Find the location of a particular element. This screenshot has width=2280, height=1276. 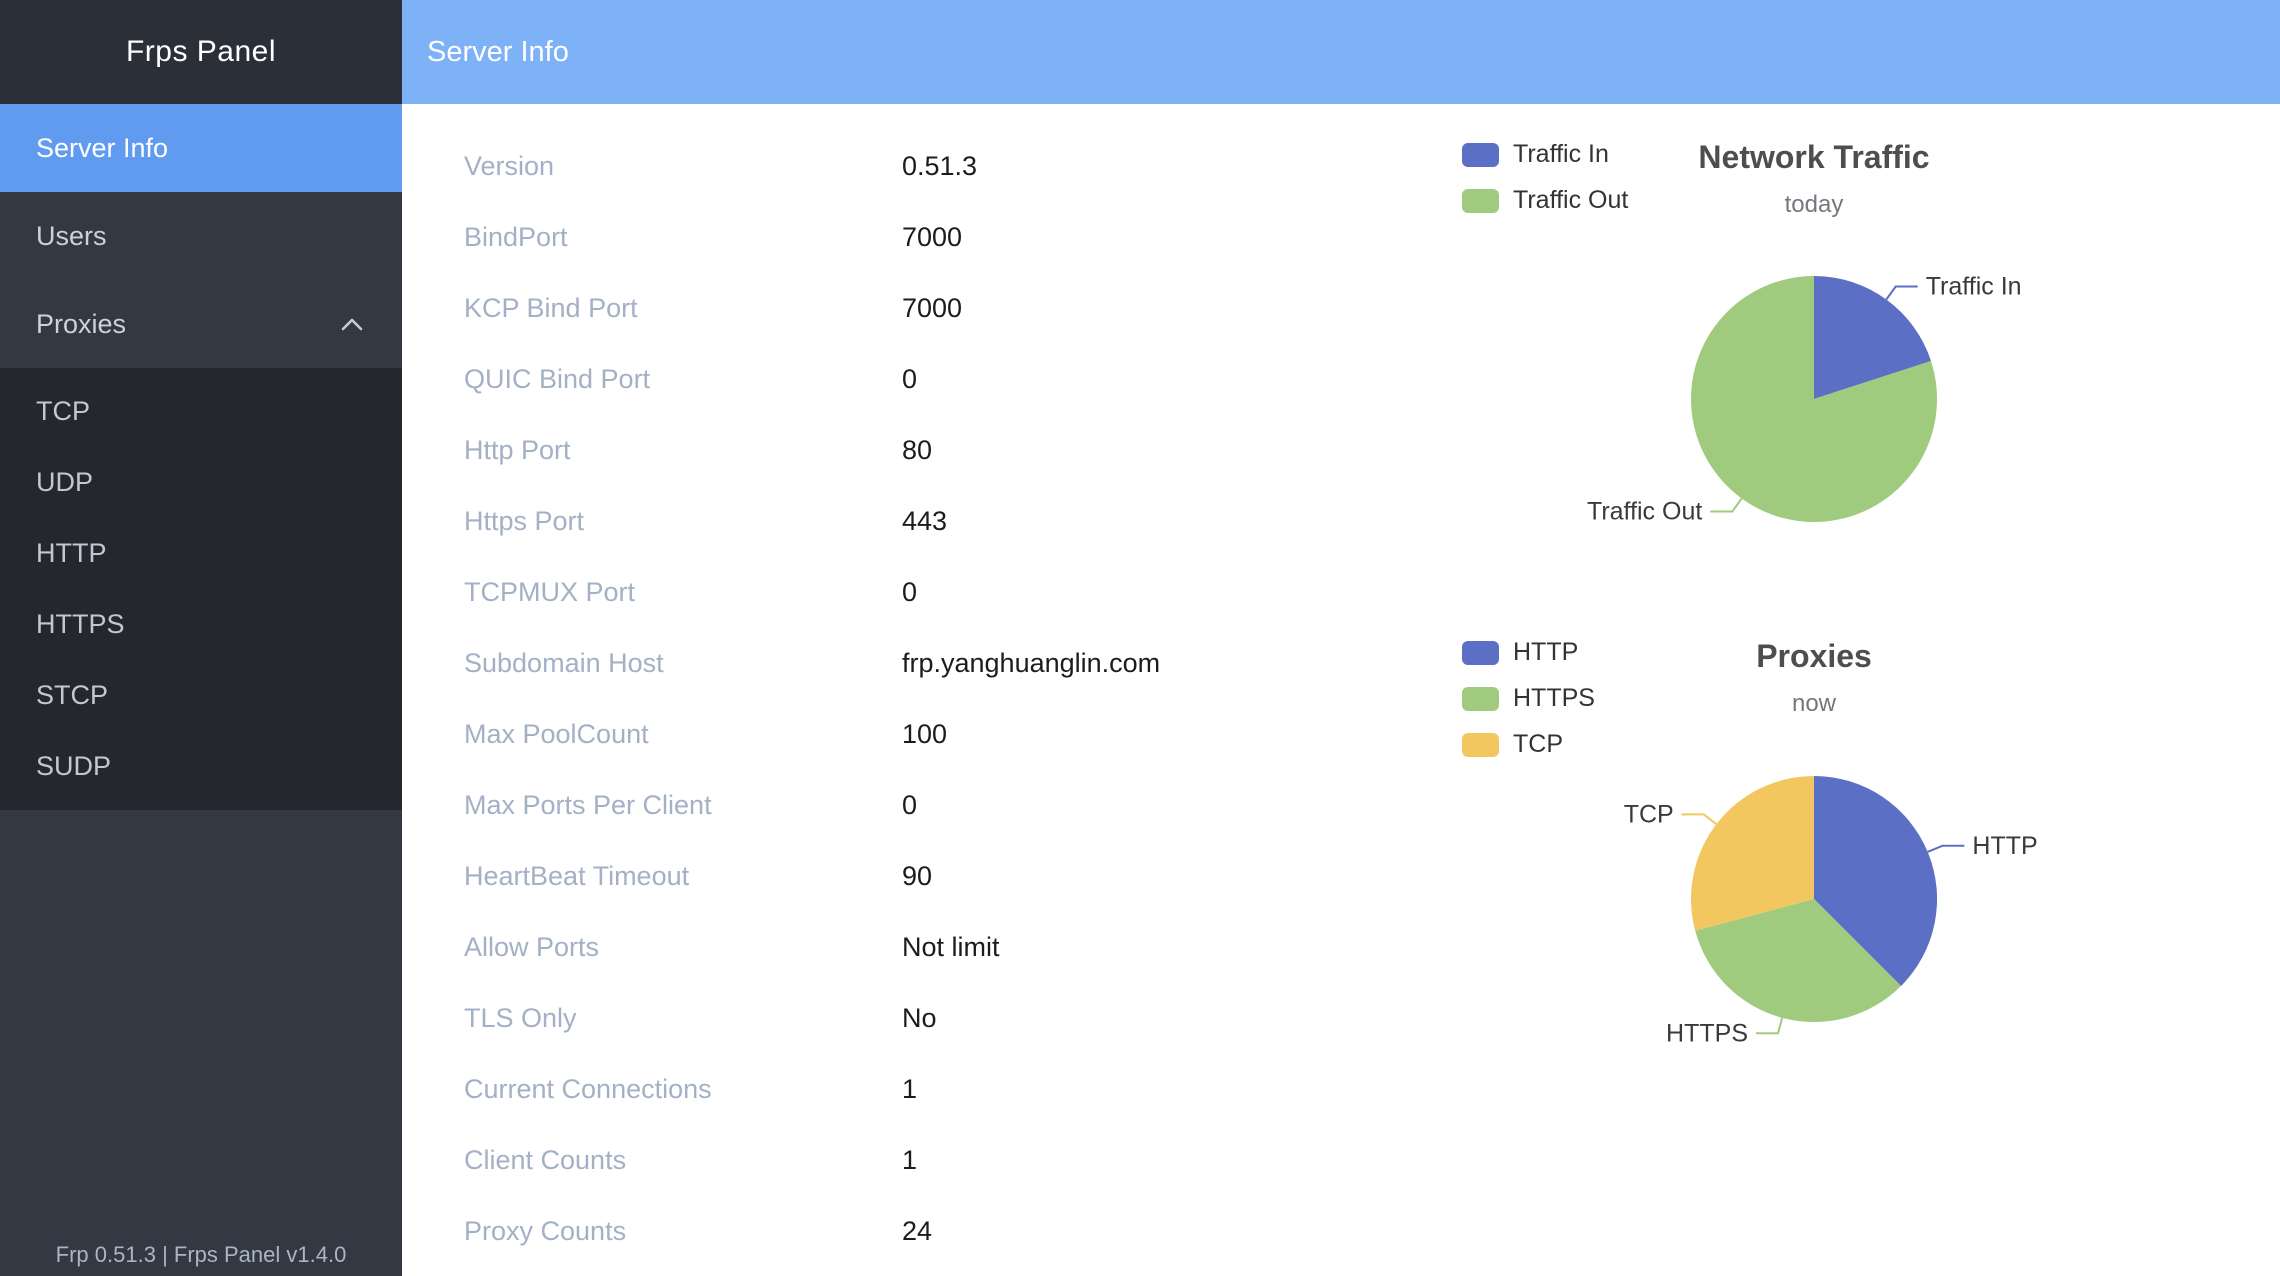

pie-slice-traffic-out is located at coordinates (1814, 399).